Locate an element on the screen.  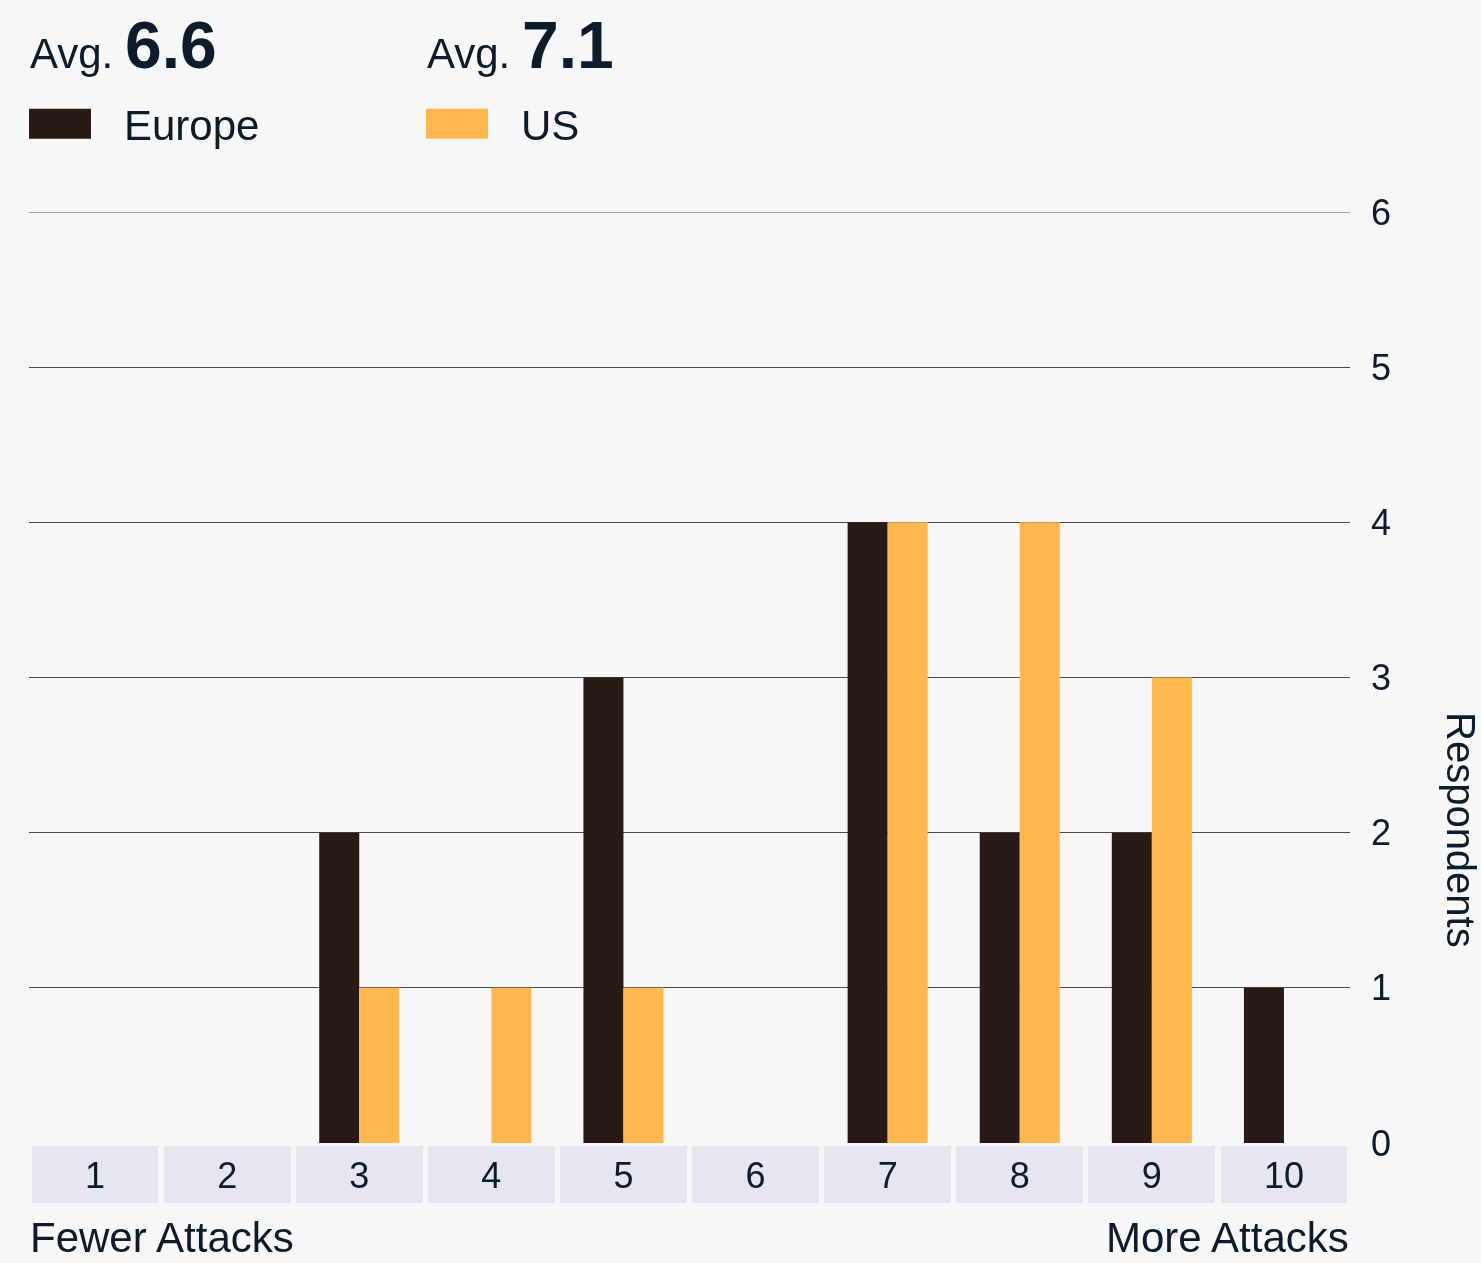
text: Avg. 7.1 is located at coordinates (520, 45).